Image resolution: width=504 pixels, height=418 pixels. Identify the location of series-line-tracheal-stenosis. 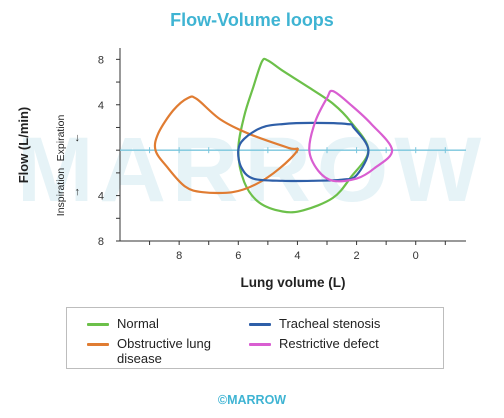
(303, 152).